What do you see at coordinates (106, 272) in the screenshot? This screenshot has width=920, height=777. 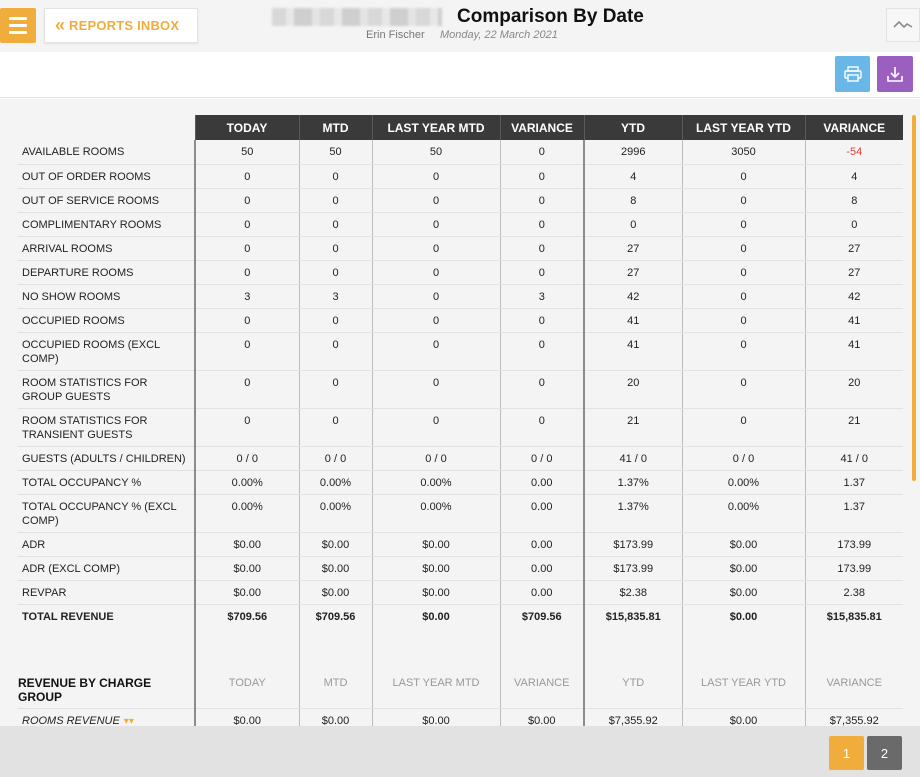 I see `row-label: DEPARTURE ROOMS` at bounding box center [106, 272].